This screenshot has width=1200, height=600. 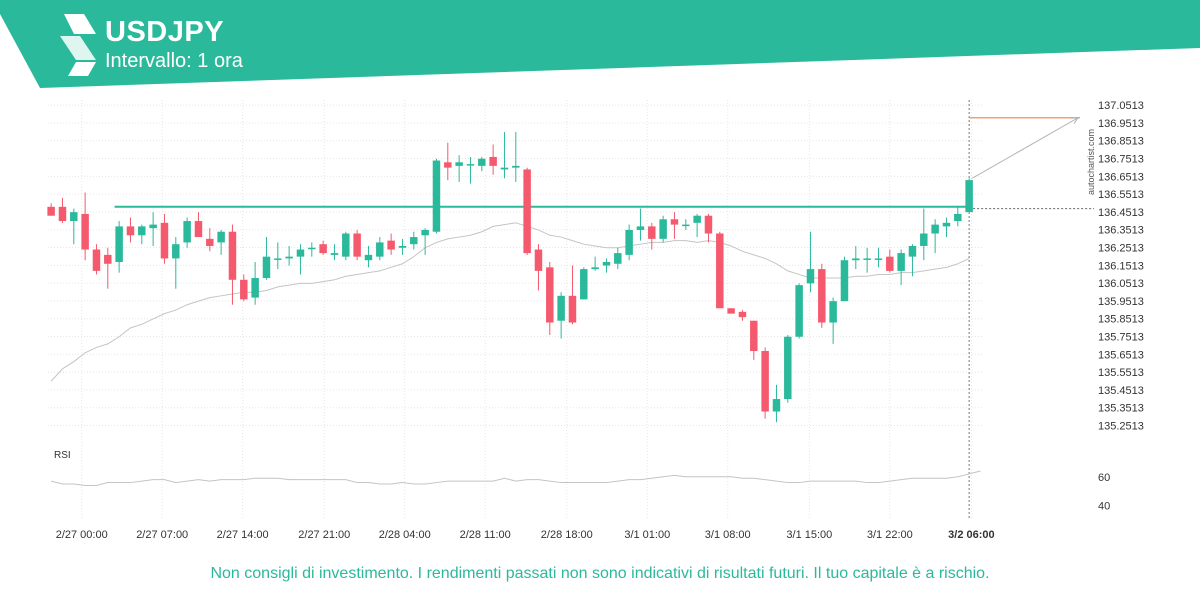 What do you see at coordinates (1121, 177) in the screenshot?
I see `price-tick-label: 136.6513` at bounding box center [1121, 177].